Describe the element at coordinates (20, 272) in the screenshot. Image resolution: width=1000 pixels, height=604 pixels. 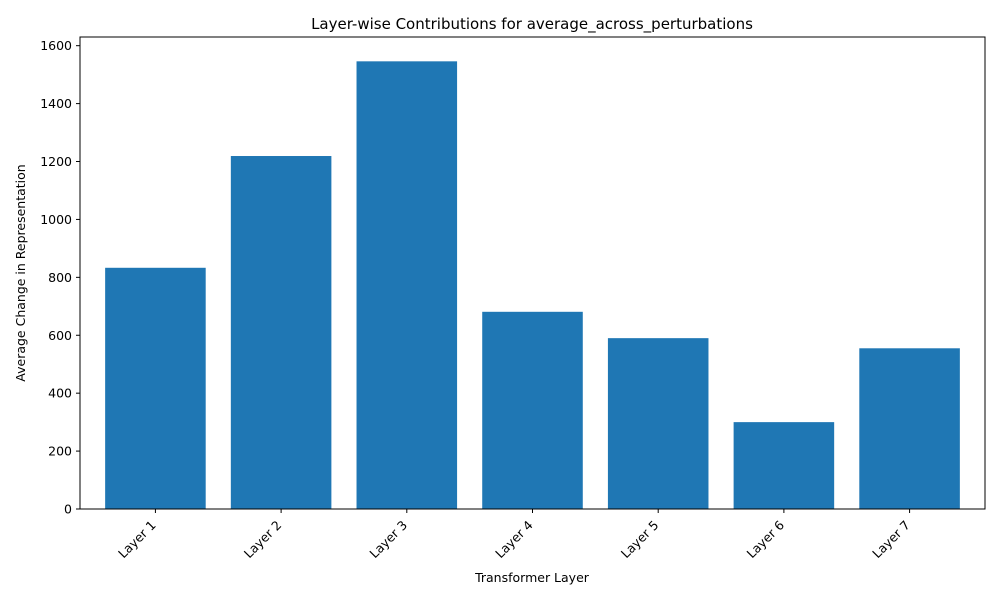
I see `y-axis-label: Average Change in Representation` at that location.